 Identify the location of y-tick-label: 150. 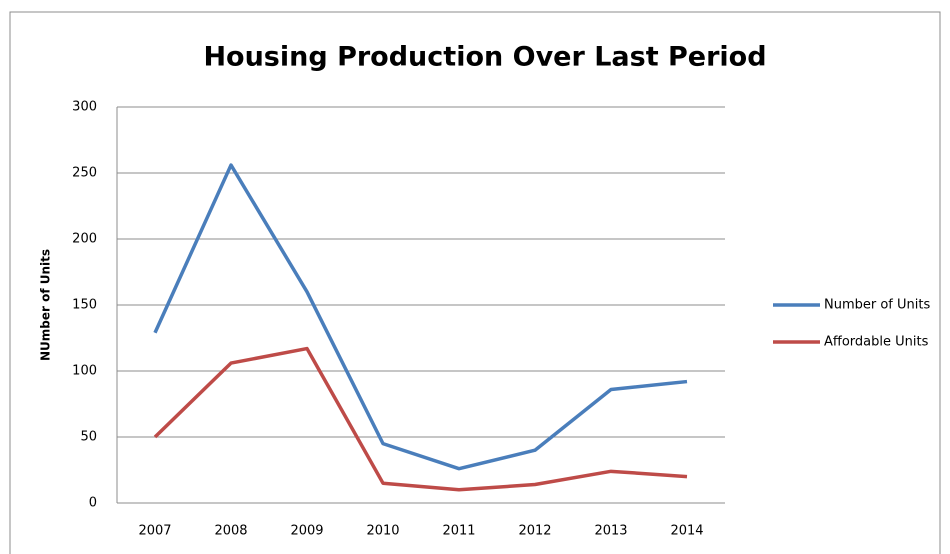
(84, 305).